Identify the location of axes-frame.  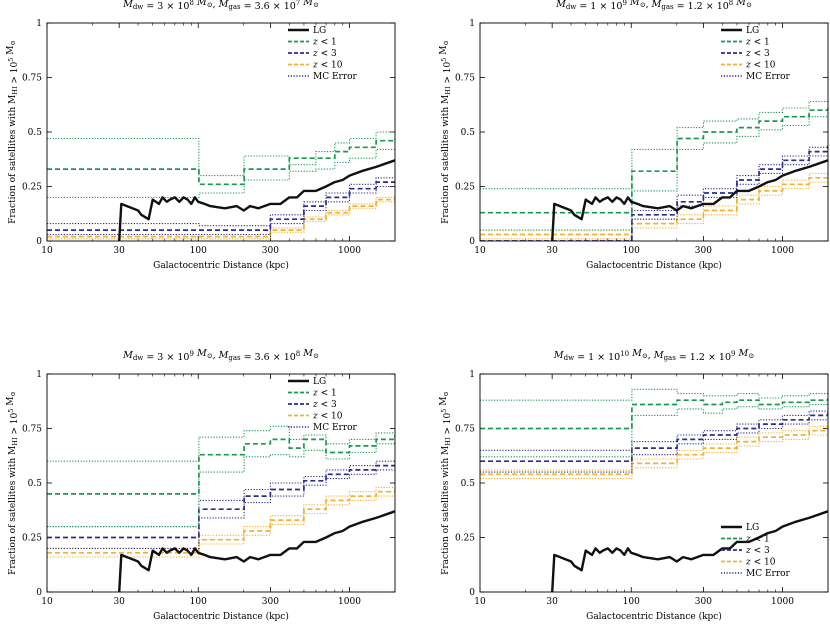
(221, 483).